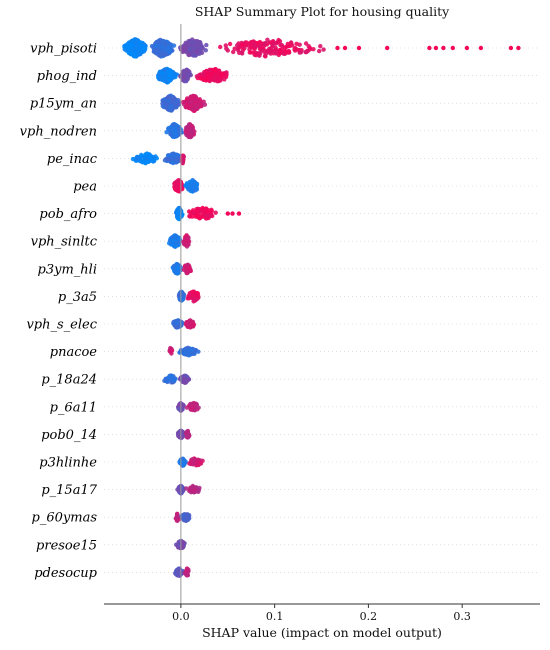 The width and height of the screenshot is (550, 650). Describe the element at coordinates (288, 75) in the screenshot. I see `feature-row-phog_ind: phog_ind` at that location.